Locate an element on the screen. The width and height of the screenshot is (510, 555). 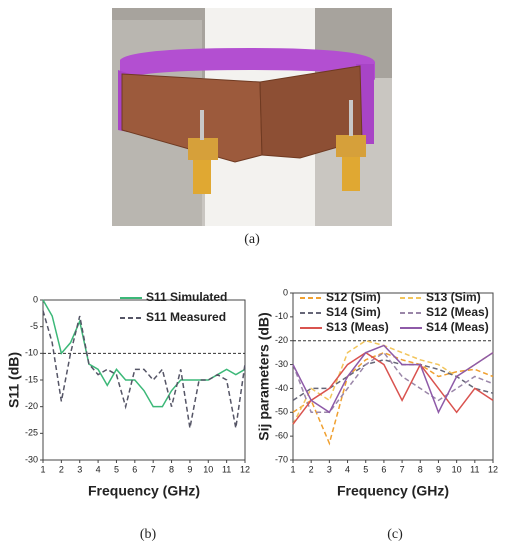
y-tick-label: -25 is located at coordinates (31, 433).